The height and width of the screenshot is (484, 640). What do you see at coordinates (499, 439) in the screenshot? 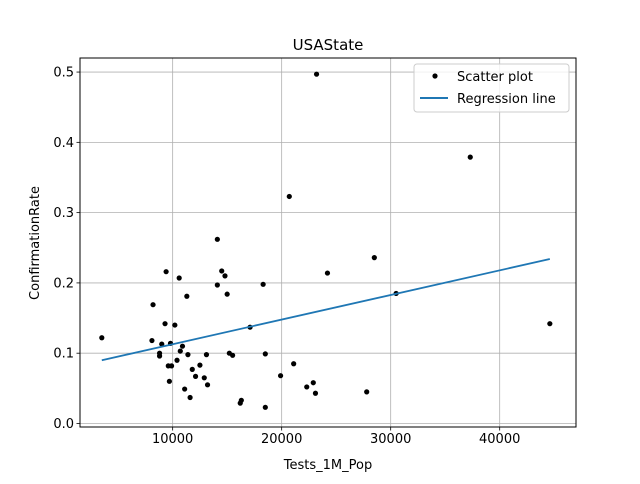
I see `x-tick-label: 40000` at bounding box center [499, 439].